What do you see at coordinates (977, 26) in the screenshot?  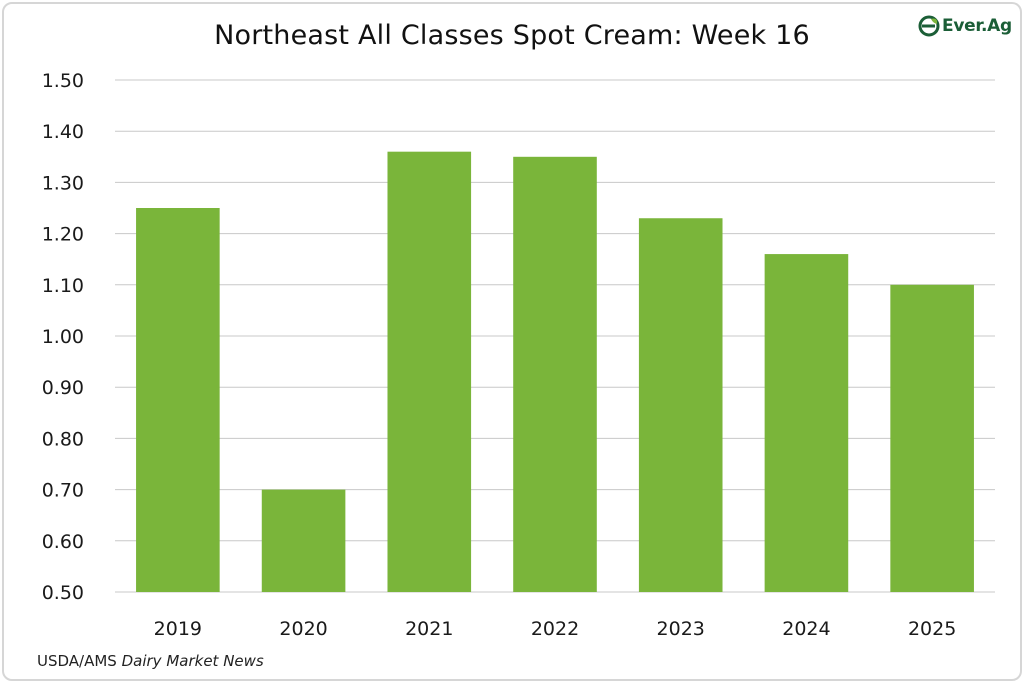 I see `logo-text: Ever.Ag` at bounding box center [977, 26].